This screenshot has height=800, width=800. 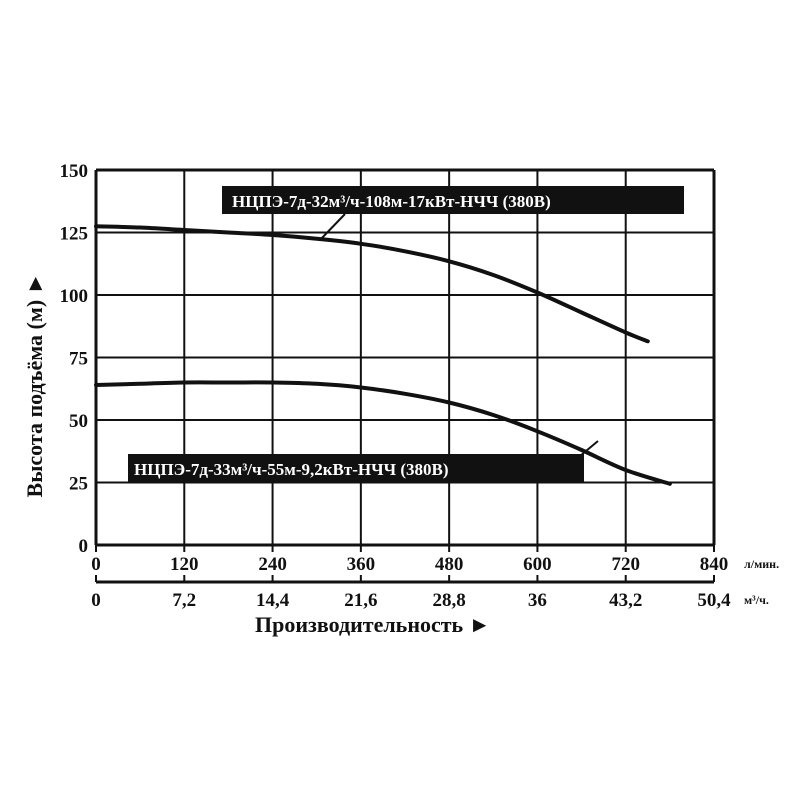 What do you see at coordinates (184, 564) in the screenshot?
I see `x-tick-label-top: 120` at bounding box center [184, 564].